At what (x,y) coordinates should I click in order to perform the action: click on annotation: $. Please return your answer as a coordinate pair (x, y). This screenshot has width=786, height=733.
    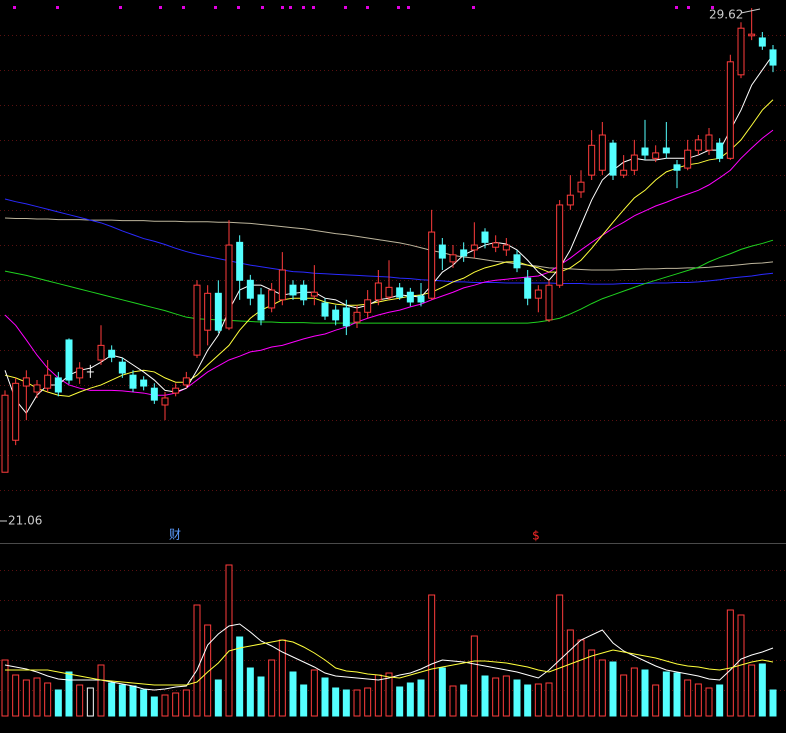
    Looking at the image, I should click on (536, 536).